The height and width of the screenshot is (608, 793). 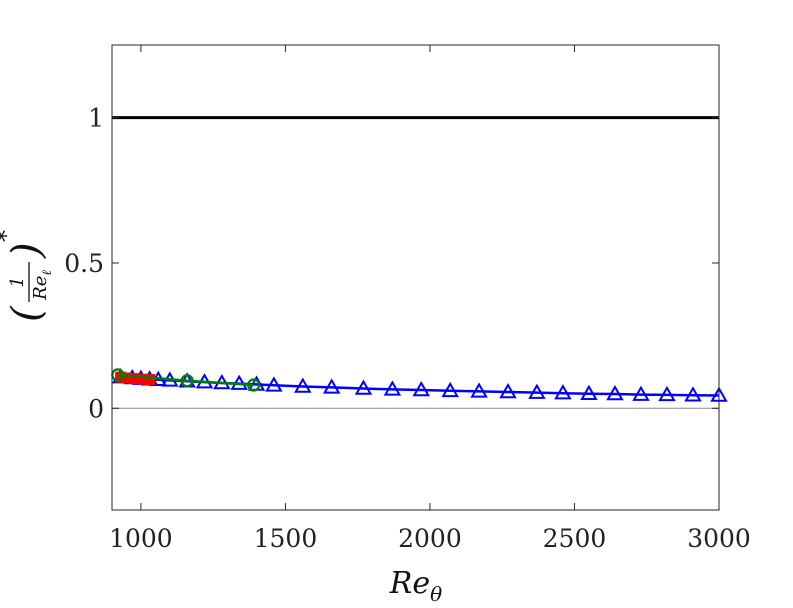 I want to click on series-0-line, so click(x=420, y=386).